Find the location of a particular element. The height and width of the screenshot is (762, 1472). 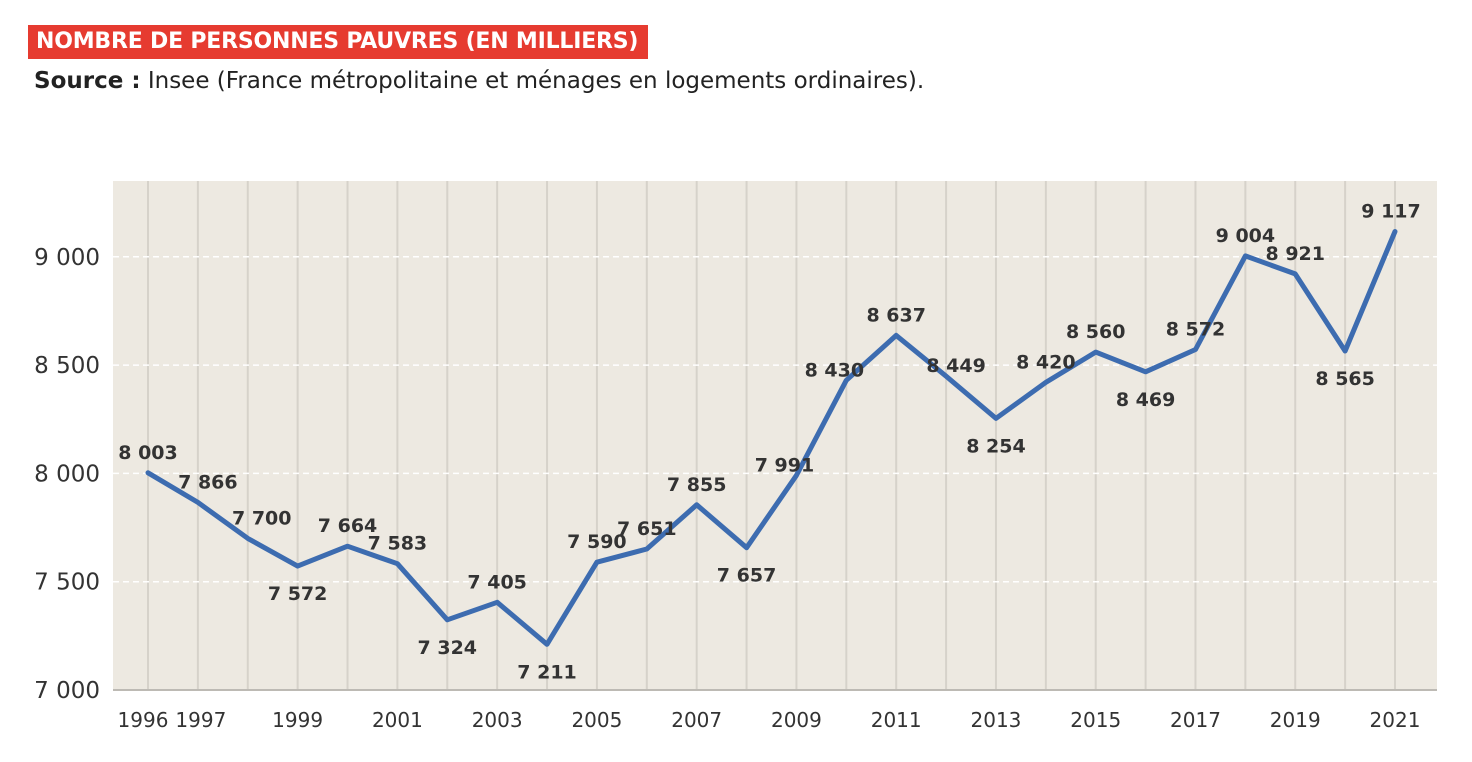

y-tick-label: 9 000 is located at coordinates (67, 258).